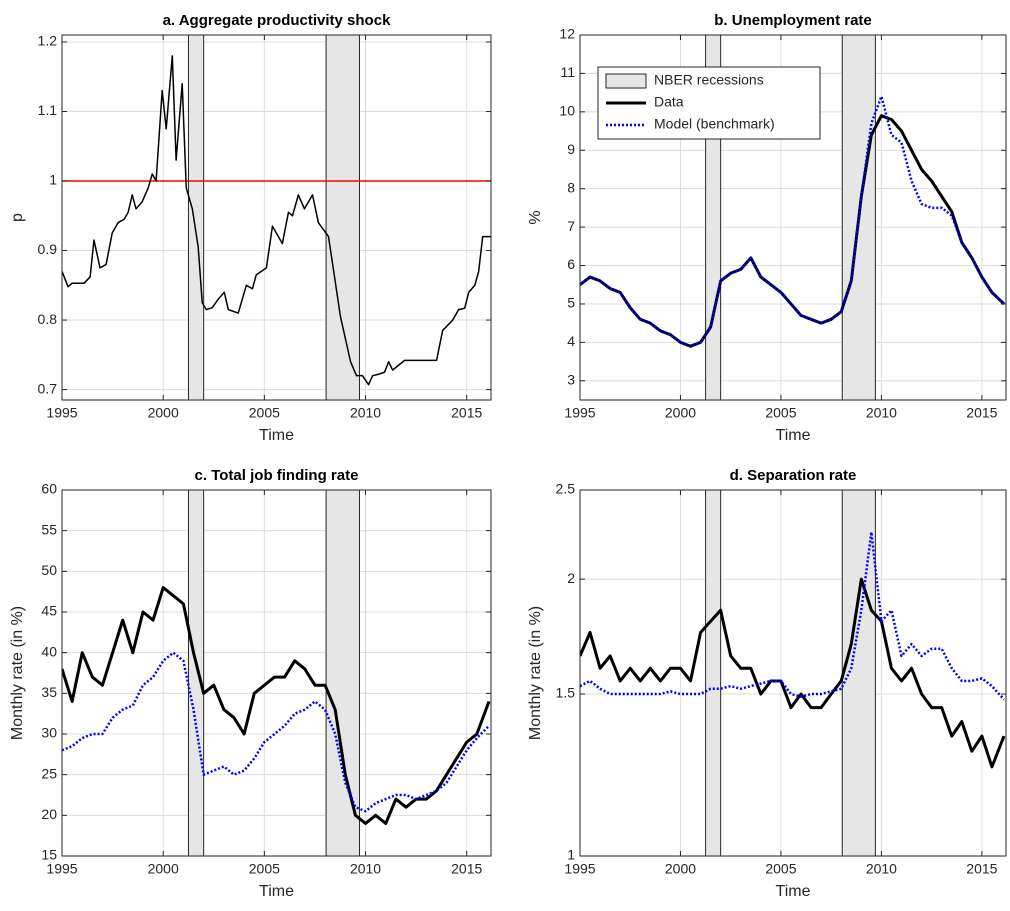  Describe the element at coordinates (277, 20) in the screenshot. I see `chart-title: a. Aggregate productivity shock` at that location.